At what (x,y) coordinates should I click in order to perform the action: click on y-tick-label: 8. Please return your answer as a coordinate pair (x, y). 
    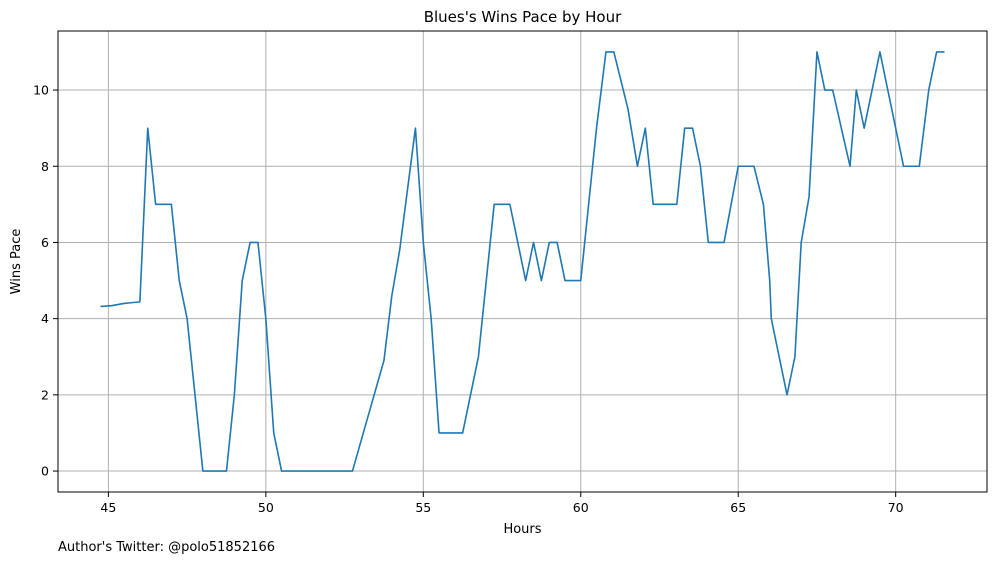
    Looking at the image, I should click on (45, 166).